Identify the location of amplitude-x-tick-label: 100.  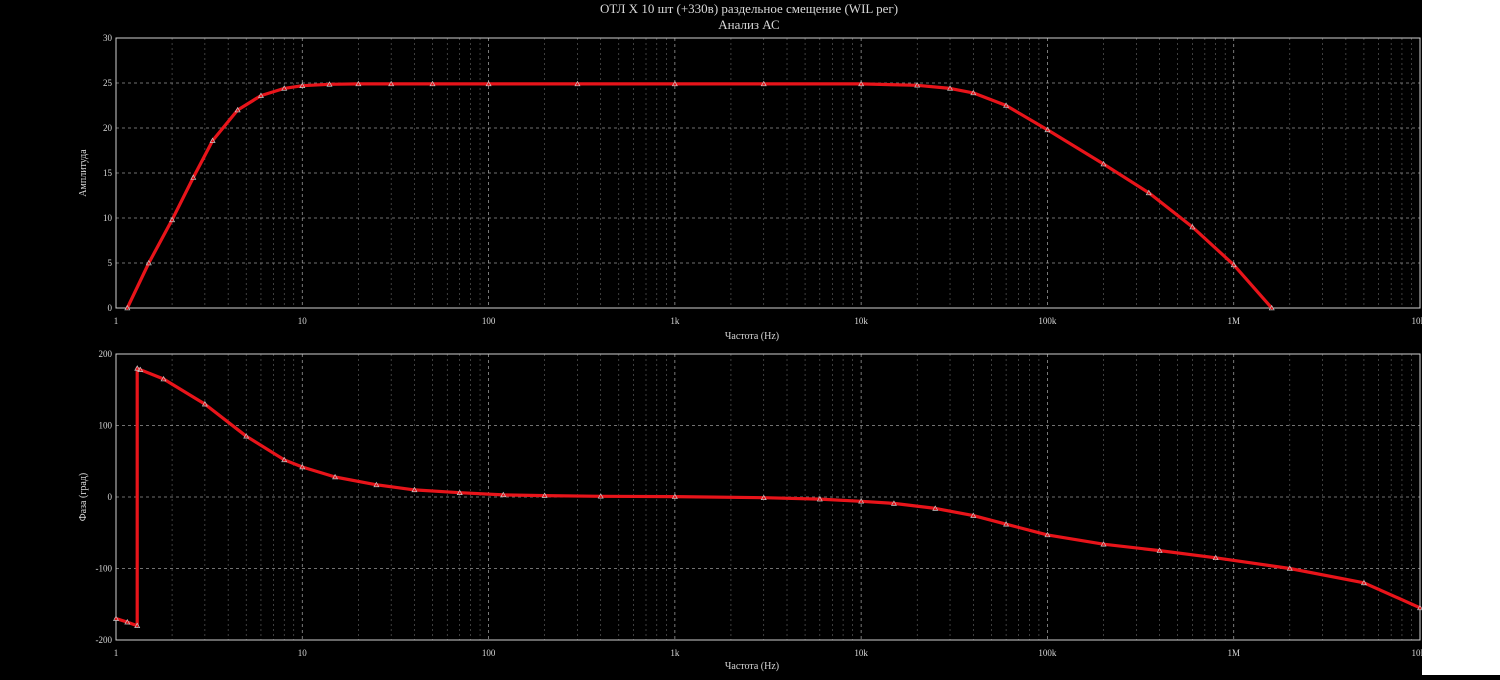
(489, 321).